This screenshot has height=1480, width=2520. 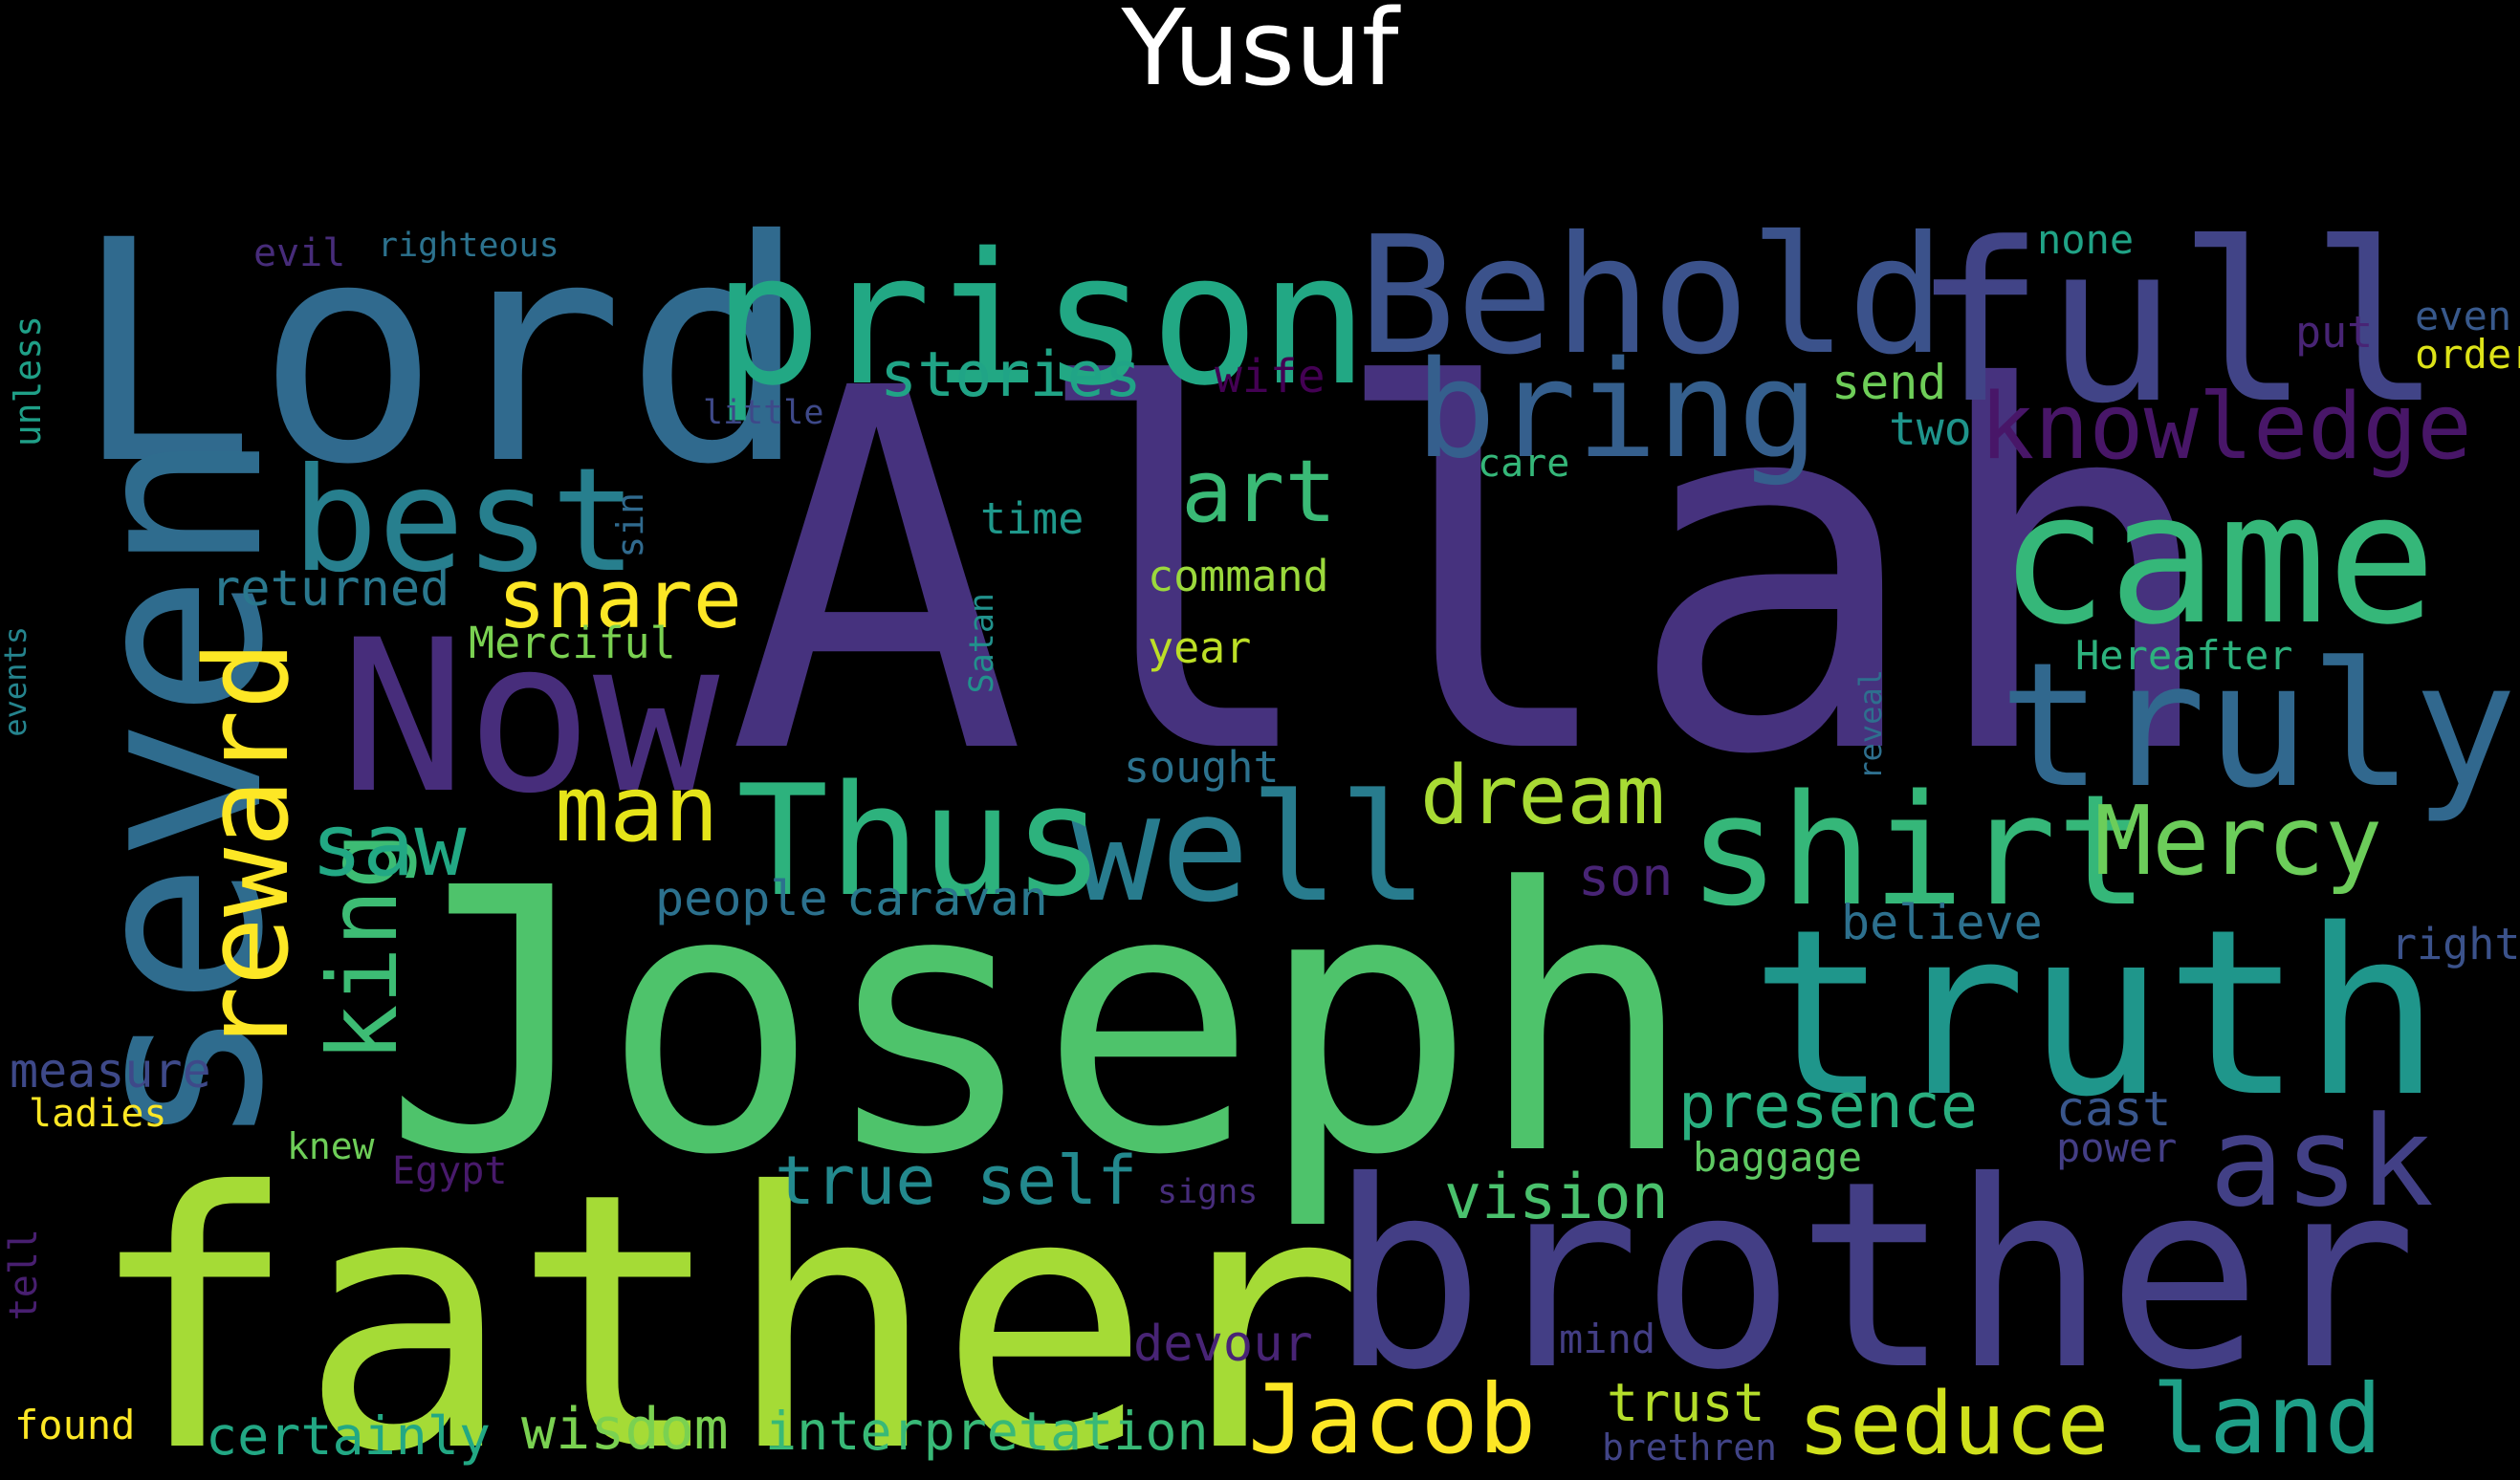 I want to click on word-sin: sin, so click(x=630, y=525).